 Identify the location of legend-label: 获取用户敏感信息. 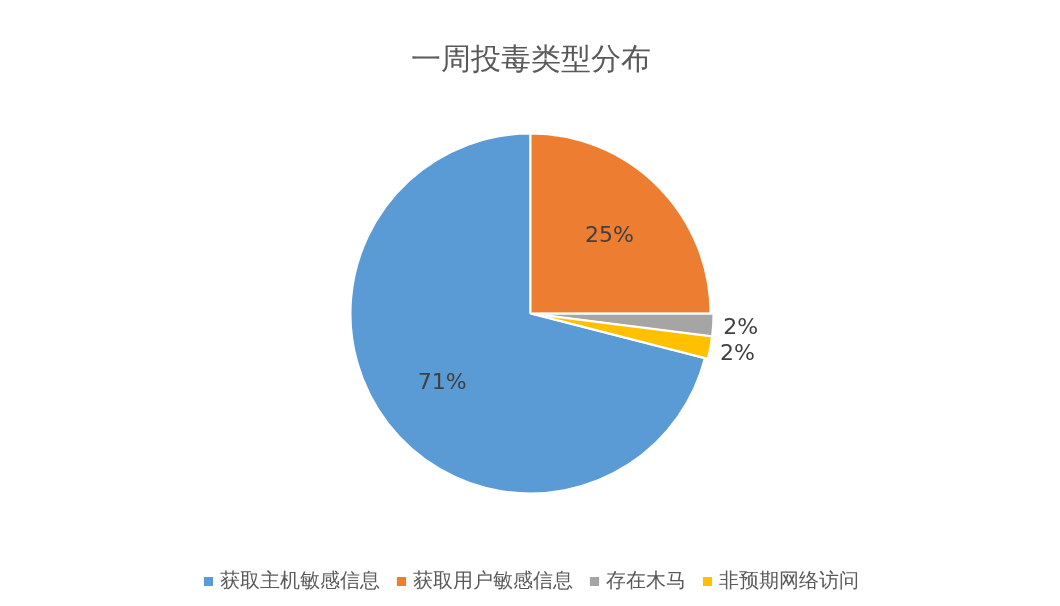
(493, 580).